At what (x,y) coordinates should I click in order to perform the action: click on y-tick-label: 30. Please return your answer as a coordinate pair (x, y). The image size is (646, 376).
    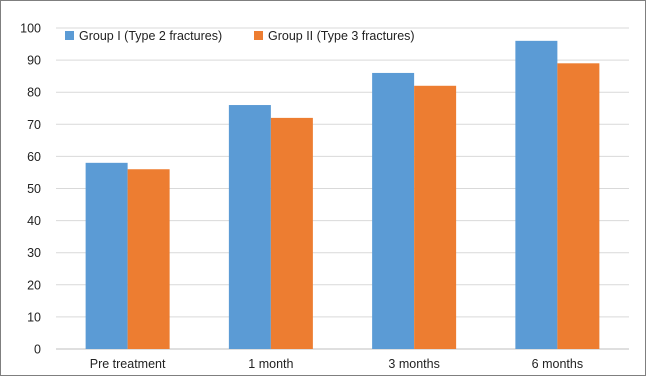
    Looking at the image, I should click on (34, 253).